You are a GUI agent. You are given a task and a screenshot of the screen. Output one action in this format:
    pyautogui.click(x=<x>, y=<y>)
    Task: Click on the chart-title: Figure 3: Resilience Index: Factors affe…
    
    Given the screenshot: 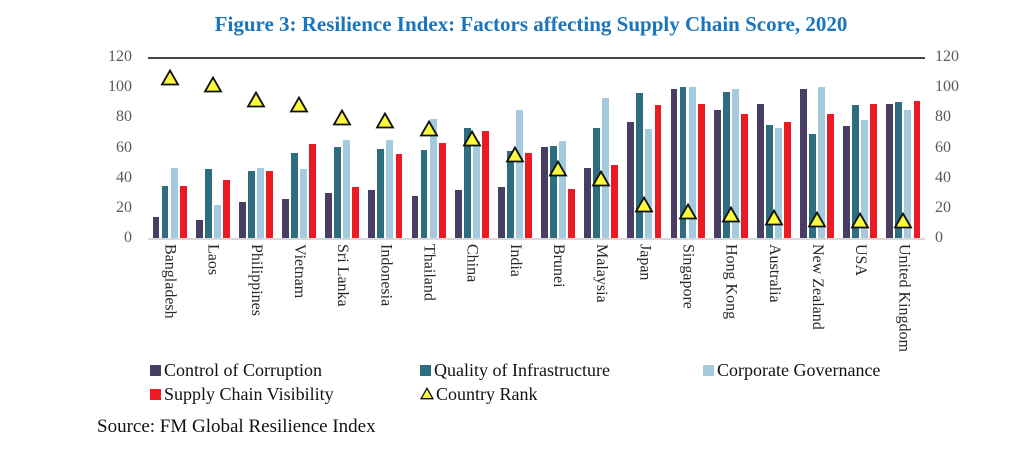 What is the action you would take?
    pyautogui.click(x=531, y=24)
    